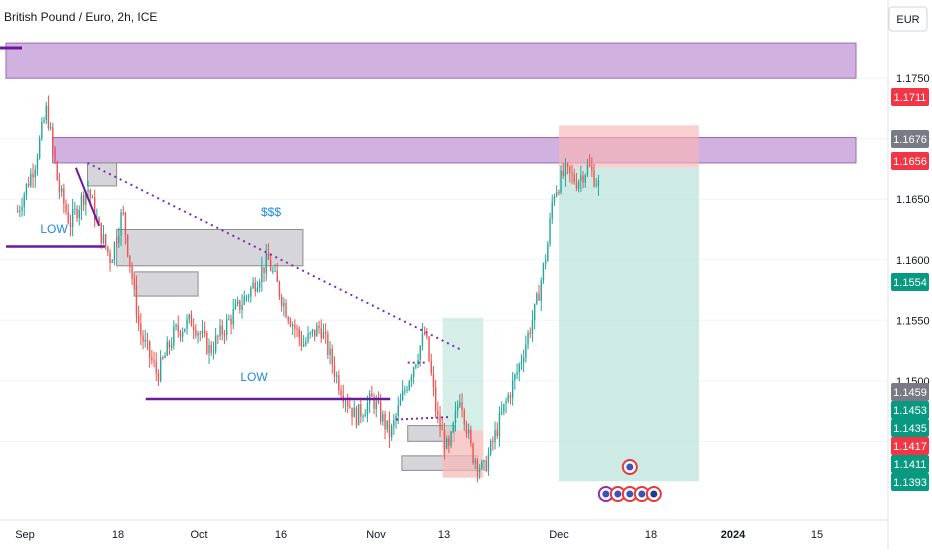  I want to click on x-tick-label: 16, so click(281, 535).